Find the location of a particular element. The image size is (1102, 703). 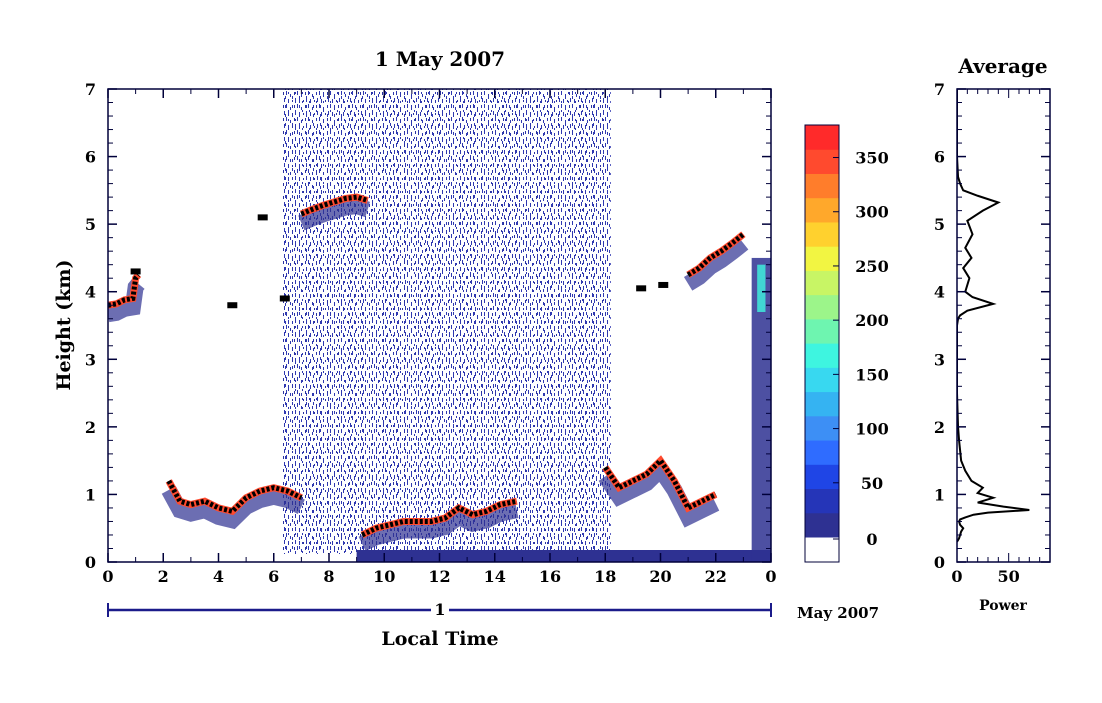

colorbar-tick-label: 150 is located at coordinates (871, 374).